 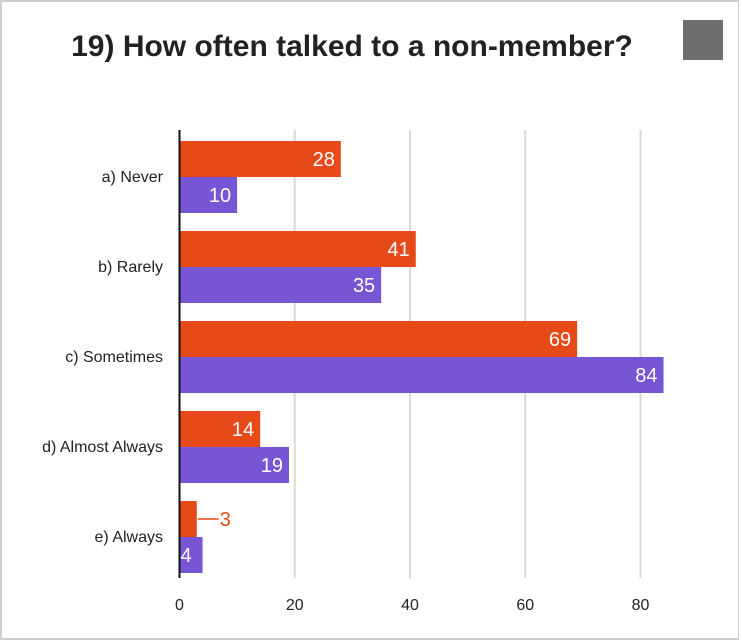 I want to click on x-tick-label: 60, so click(x=525, y=605).